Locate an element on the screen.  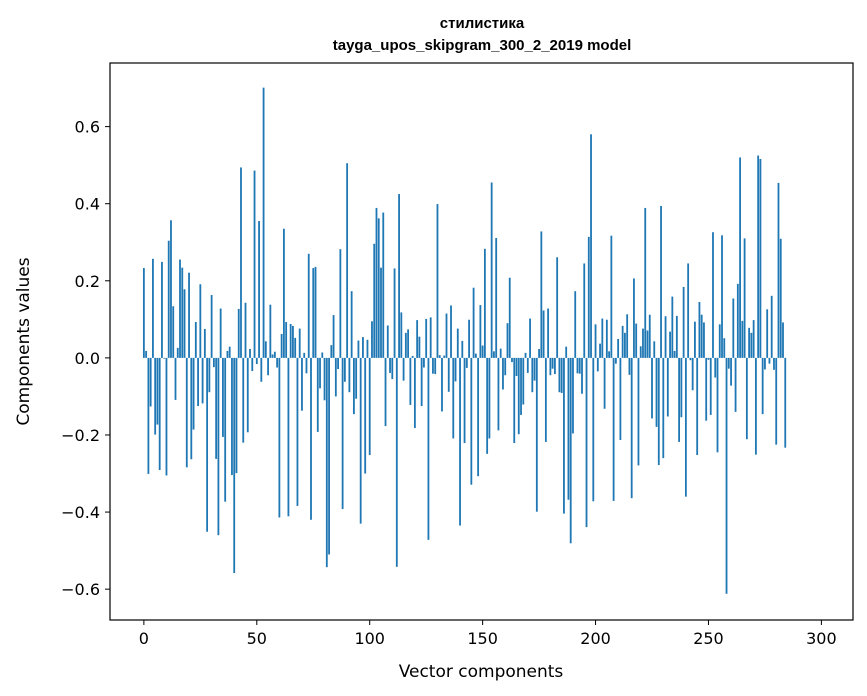
y-axis-ticks: −0.6 −0.4 −0.2 0.0 0.2 0.4 0.6 is located at coordinates (85, 358).